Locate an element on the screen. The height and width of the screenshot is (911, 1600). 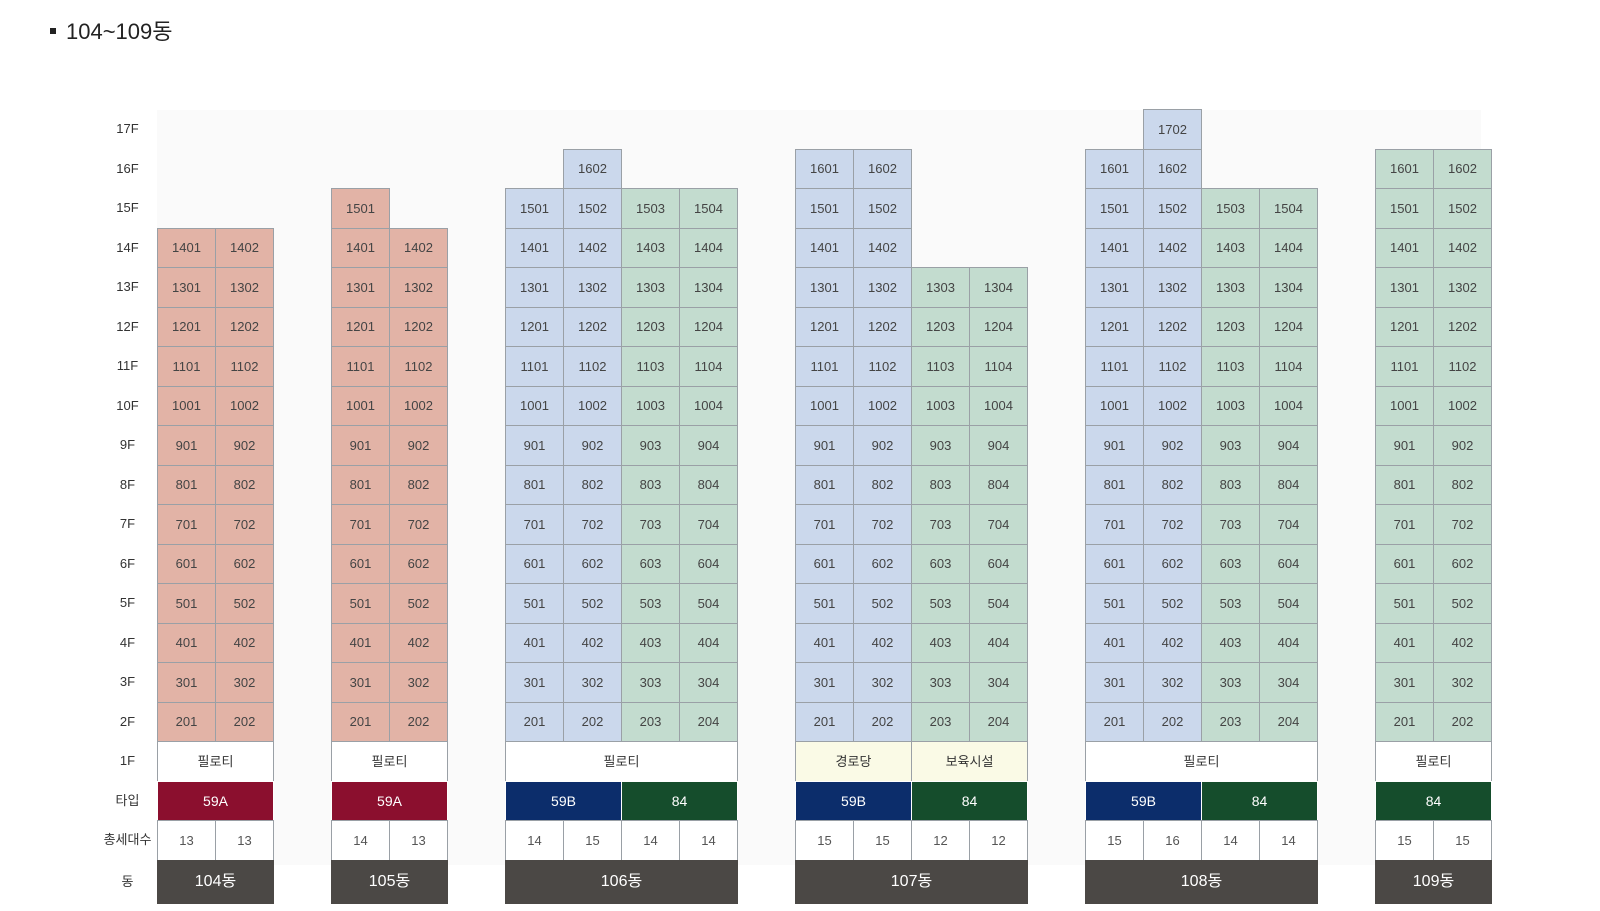
unit-cell: 1104 is located at coordinates (998, 366).